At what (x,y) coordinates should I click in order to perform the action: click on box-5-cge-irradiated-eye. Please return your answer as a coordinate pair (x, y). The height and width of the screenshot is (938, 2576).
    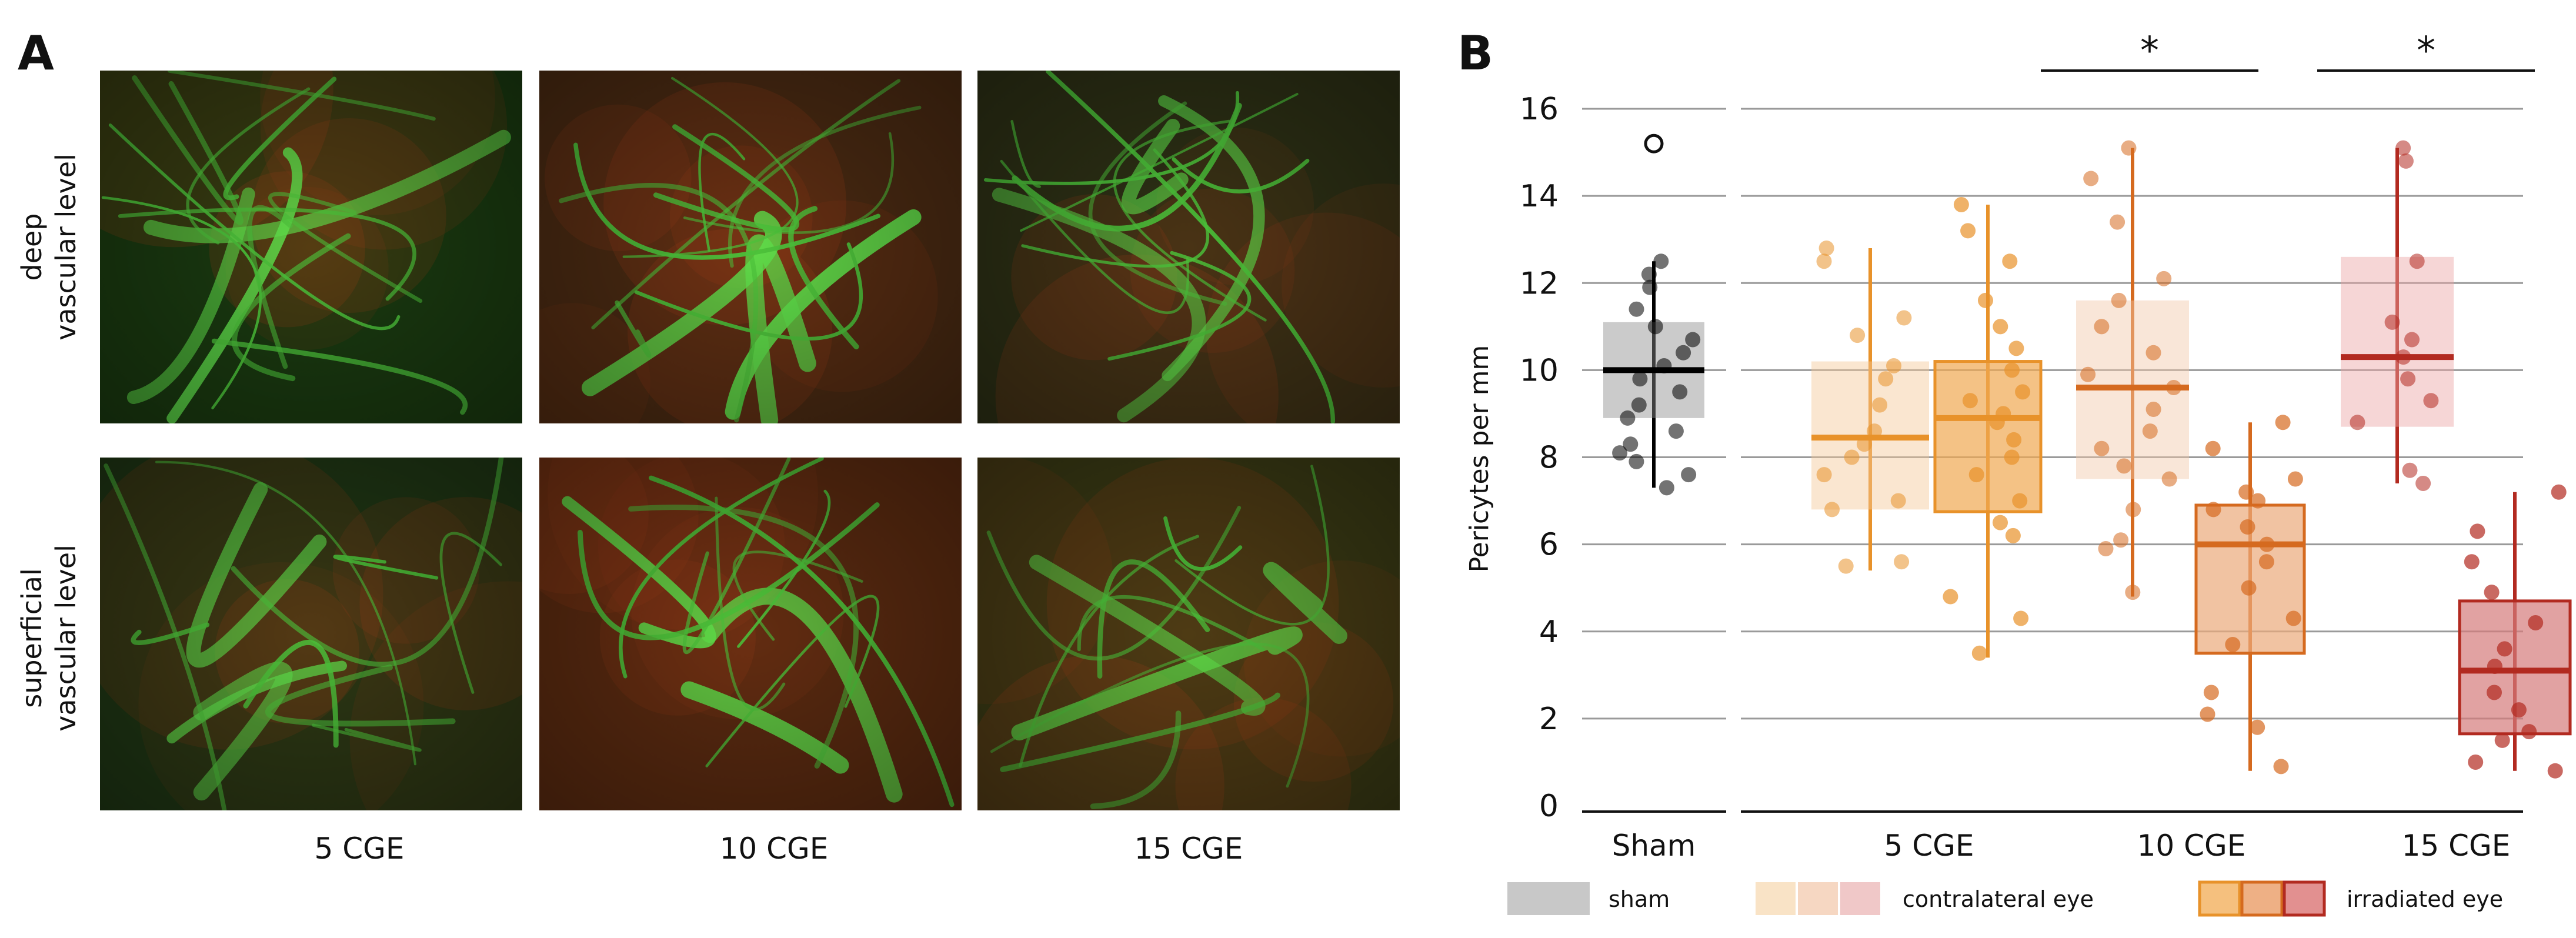
    Looking at the image, I should click on (1988, 428).